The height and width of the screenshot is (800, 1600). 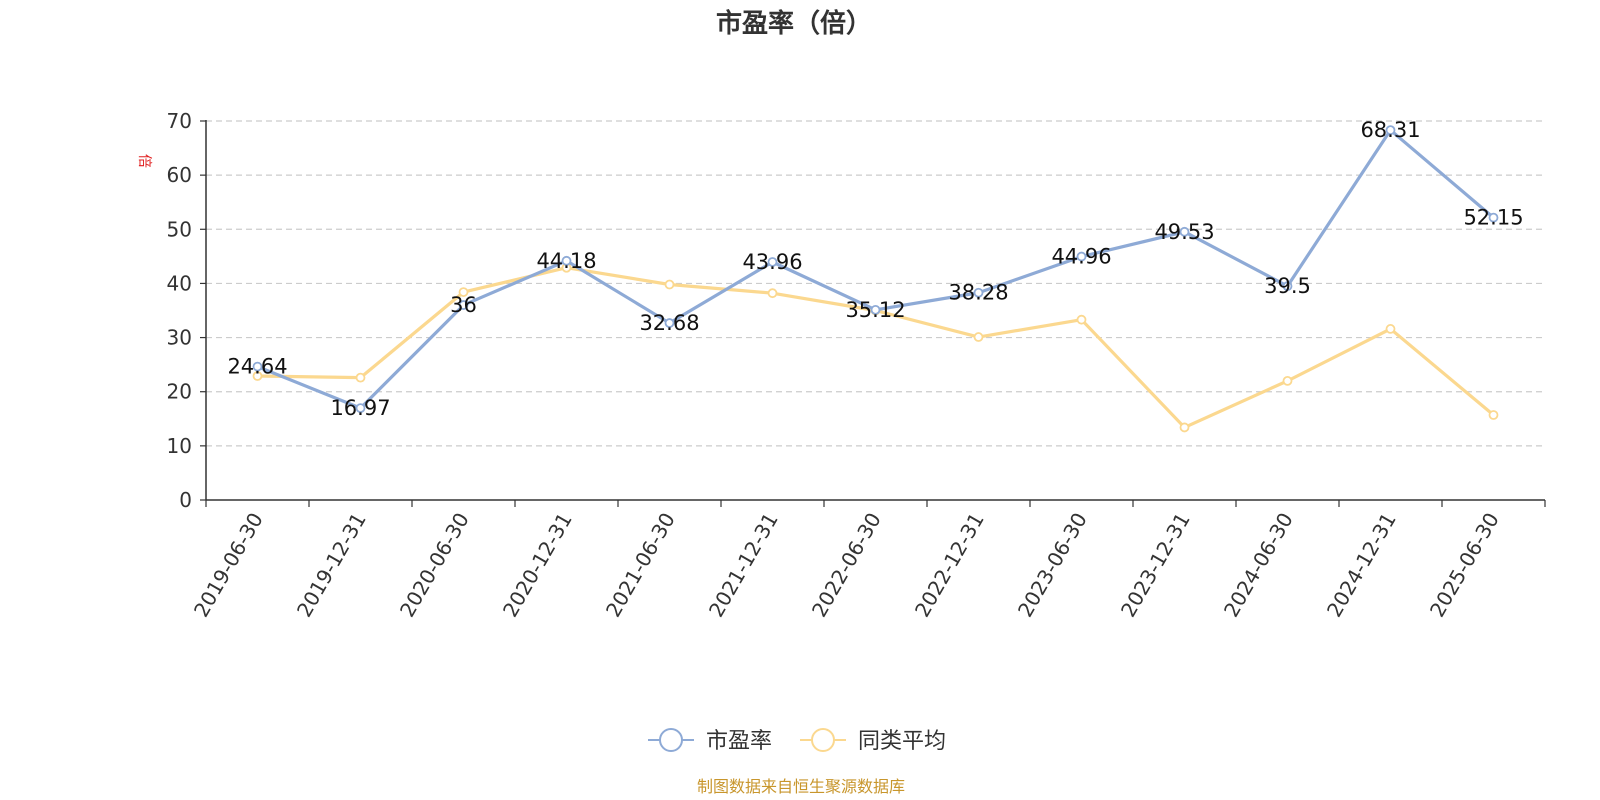 I want to click on legend-label-pe: 市盈率, so click(x=739, y=741).